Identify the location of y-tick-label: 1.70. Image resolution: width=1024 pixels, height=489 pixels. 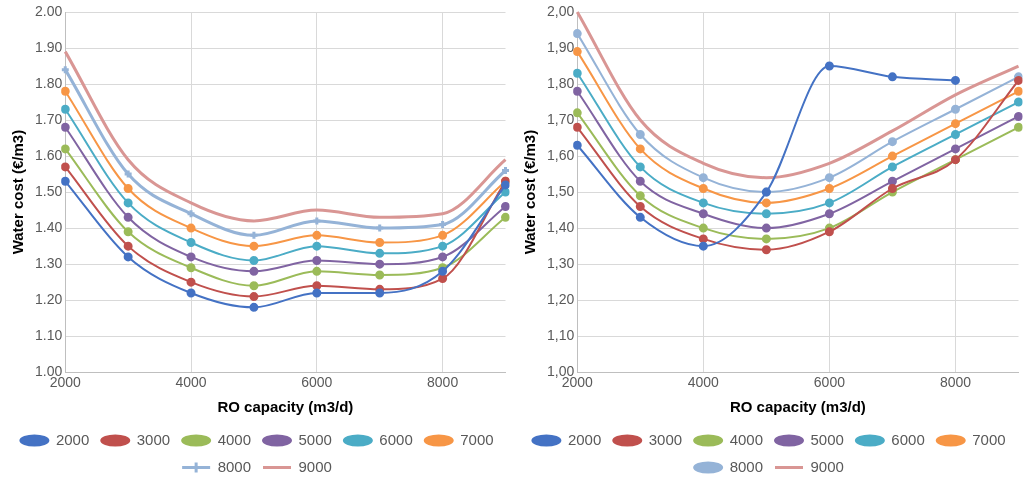
(49, 118).